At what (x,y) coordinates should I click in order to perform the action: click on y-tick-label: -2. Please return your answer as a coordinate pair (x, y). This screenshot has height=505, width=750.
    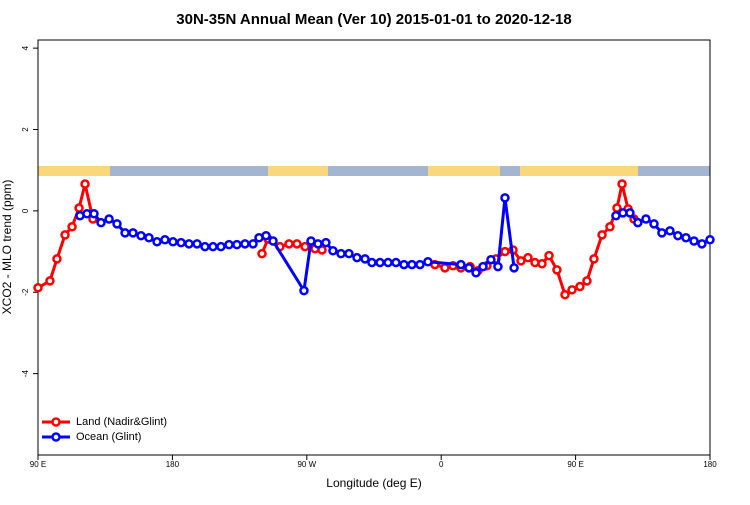
    Looking at the image, I should click on (25, 292).